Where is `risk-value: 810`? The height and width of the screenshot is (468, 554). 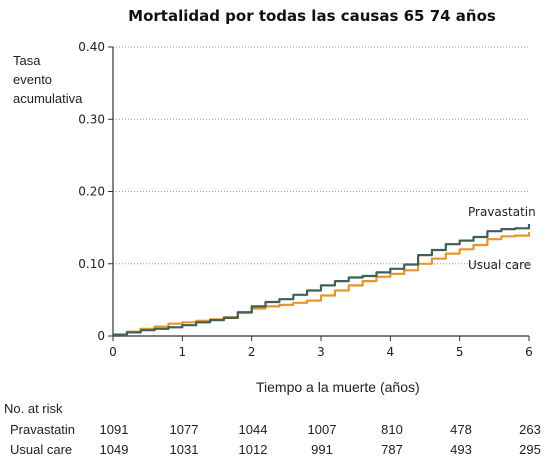
risk-value: 810 is located at coordinates (392, 429).